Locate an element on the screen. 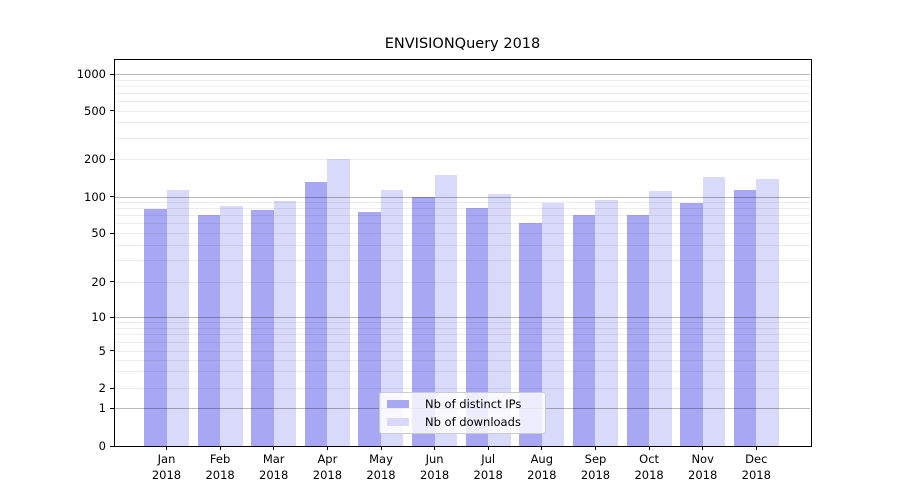  month-label: Aug is located at coordinates (542, 459).